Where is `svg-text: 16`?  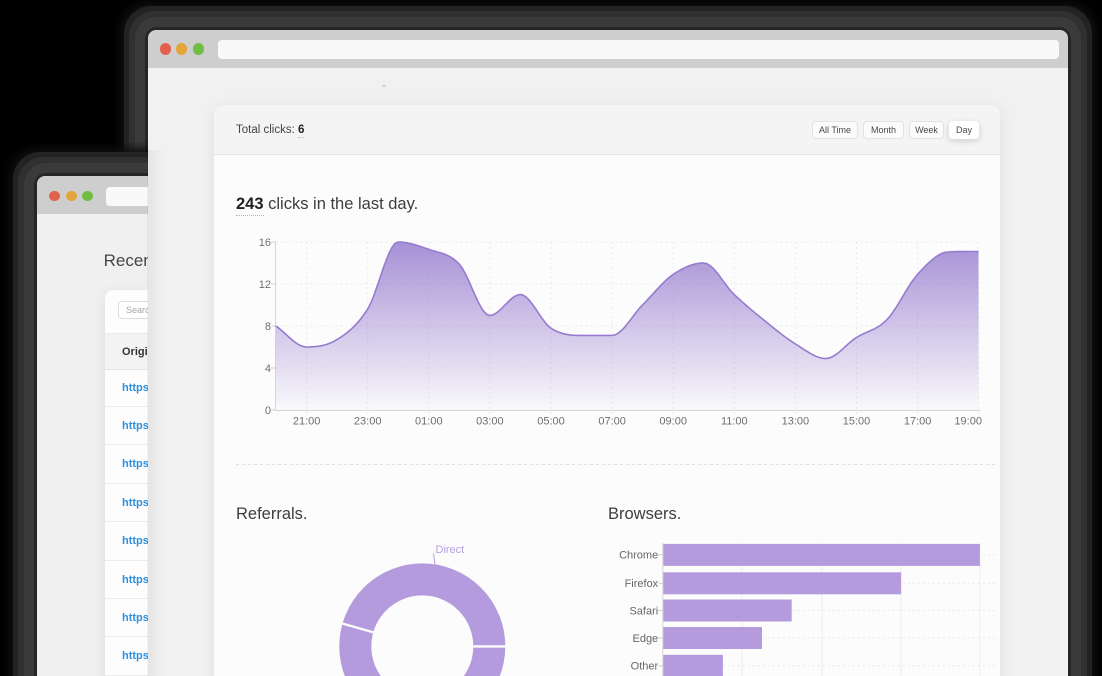 svg-text: 16 is located at coordinates (265, 243).